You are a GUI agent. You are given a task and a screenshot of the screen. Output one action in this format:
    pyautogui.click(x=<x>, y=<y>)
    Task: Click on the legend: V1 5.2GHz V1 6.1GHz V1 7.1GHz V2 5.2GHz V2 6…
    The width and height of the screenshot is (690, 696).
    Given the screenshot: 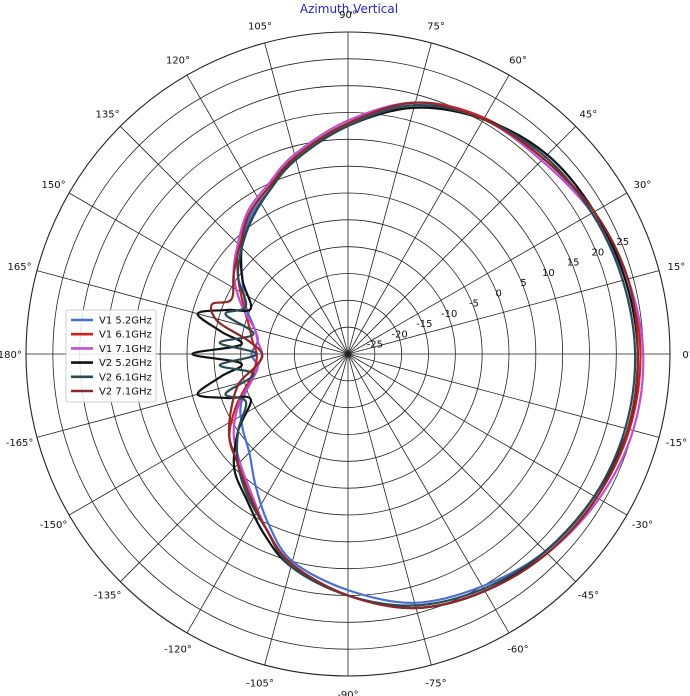 What is the action you would take?
    pyautogui.click(x=111, y=356)
    